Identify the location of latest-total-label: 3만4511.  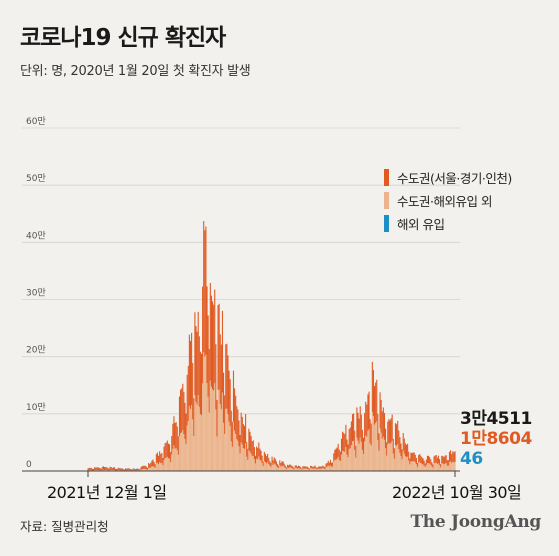
(496, 419).